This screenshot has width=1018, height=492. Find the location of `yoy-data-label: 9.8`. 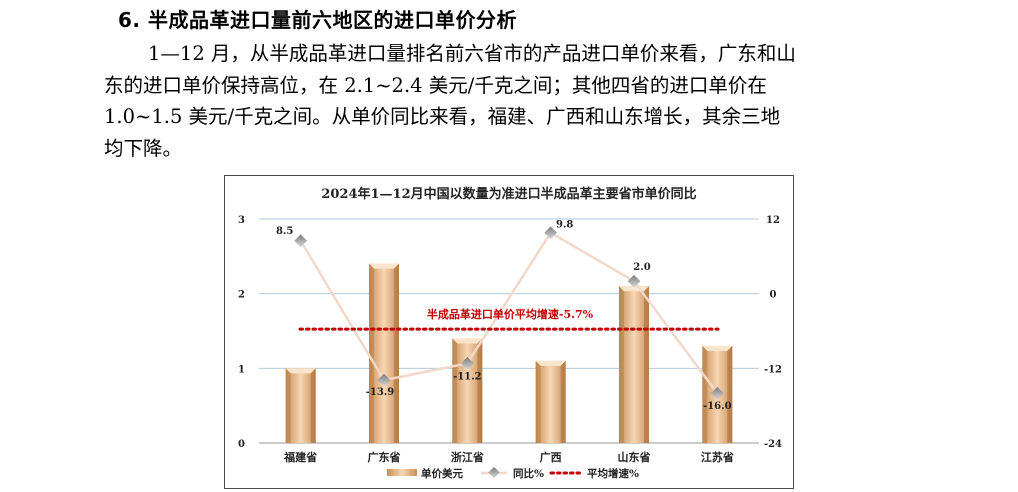

yoy-data-label: 9.8 is located at coordinates (564, 225).